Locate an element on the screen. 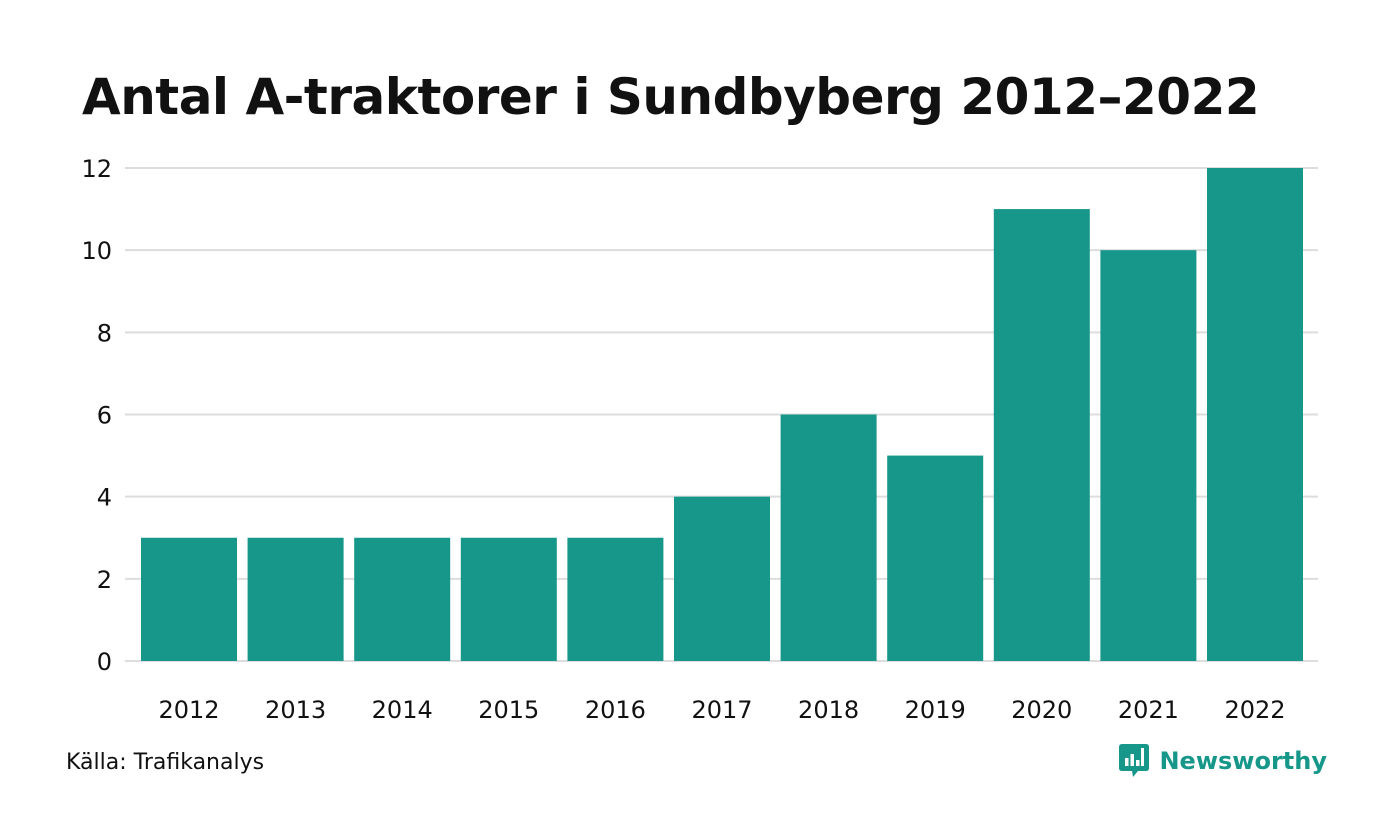  y-tick-label: 12 is located at coordinates (96, 169).